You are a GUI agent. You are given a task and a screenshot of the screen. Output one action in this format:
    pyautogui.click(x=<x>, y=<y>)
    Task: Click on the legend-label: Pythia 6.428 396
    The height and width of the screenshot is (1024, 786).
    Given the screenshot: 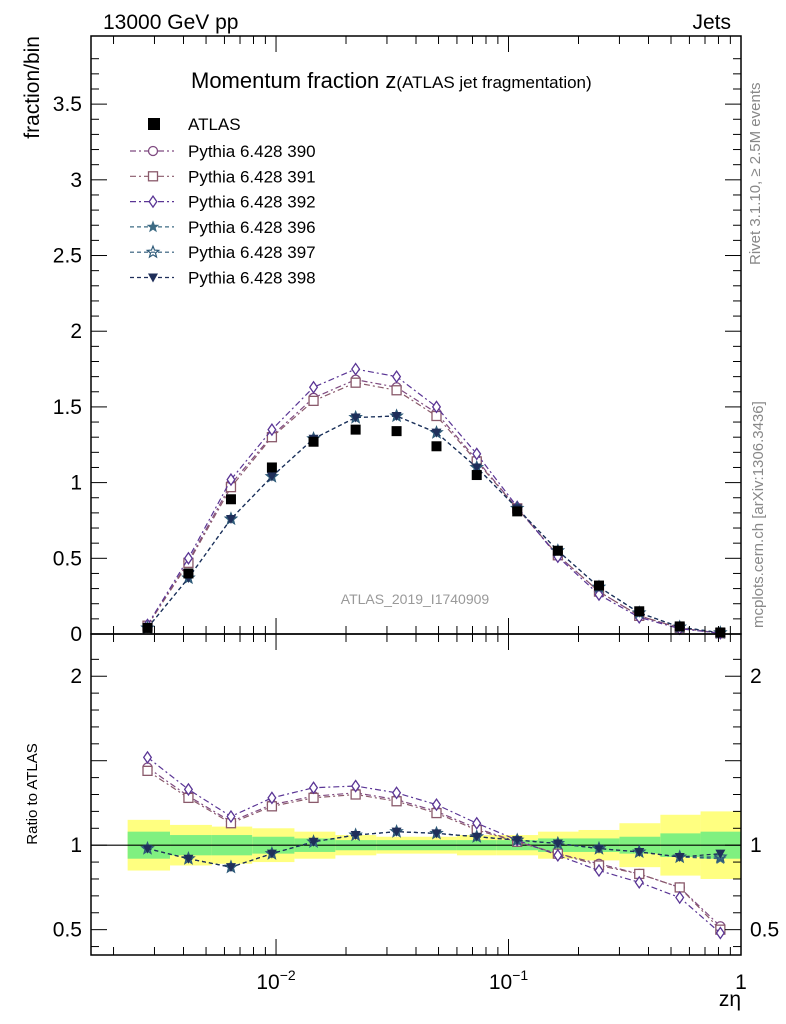 What is the action you would take?
    pyautogui.click(x=252, y=227)
    